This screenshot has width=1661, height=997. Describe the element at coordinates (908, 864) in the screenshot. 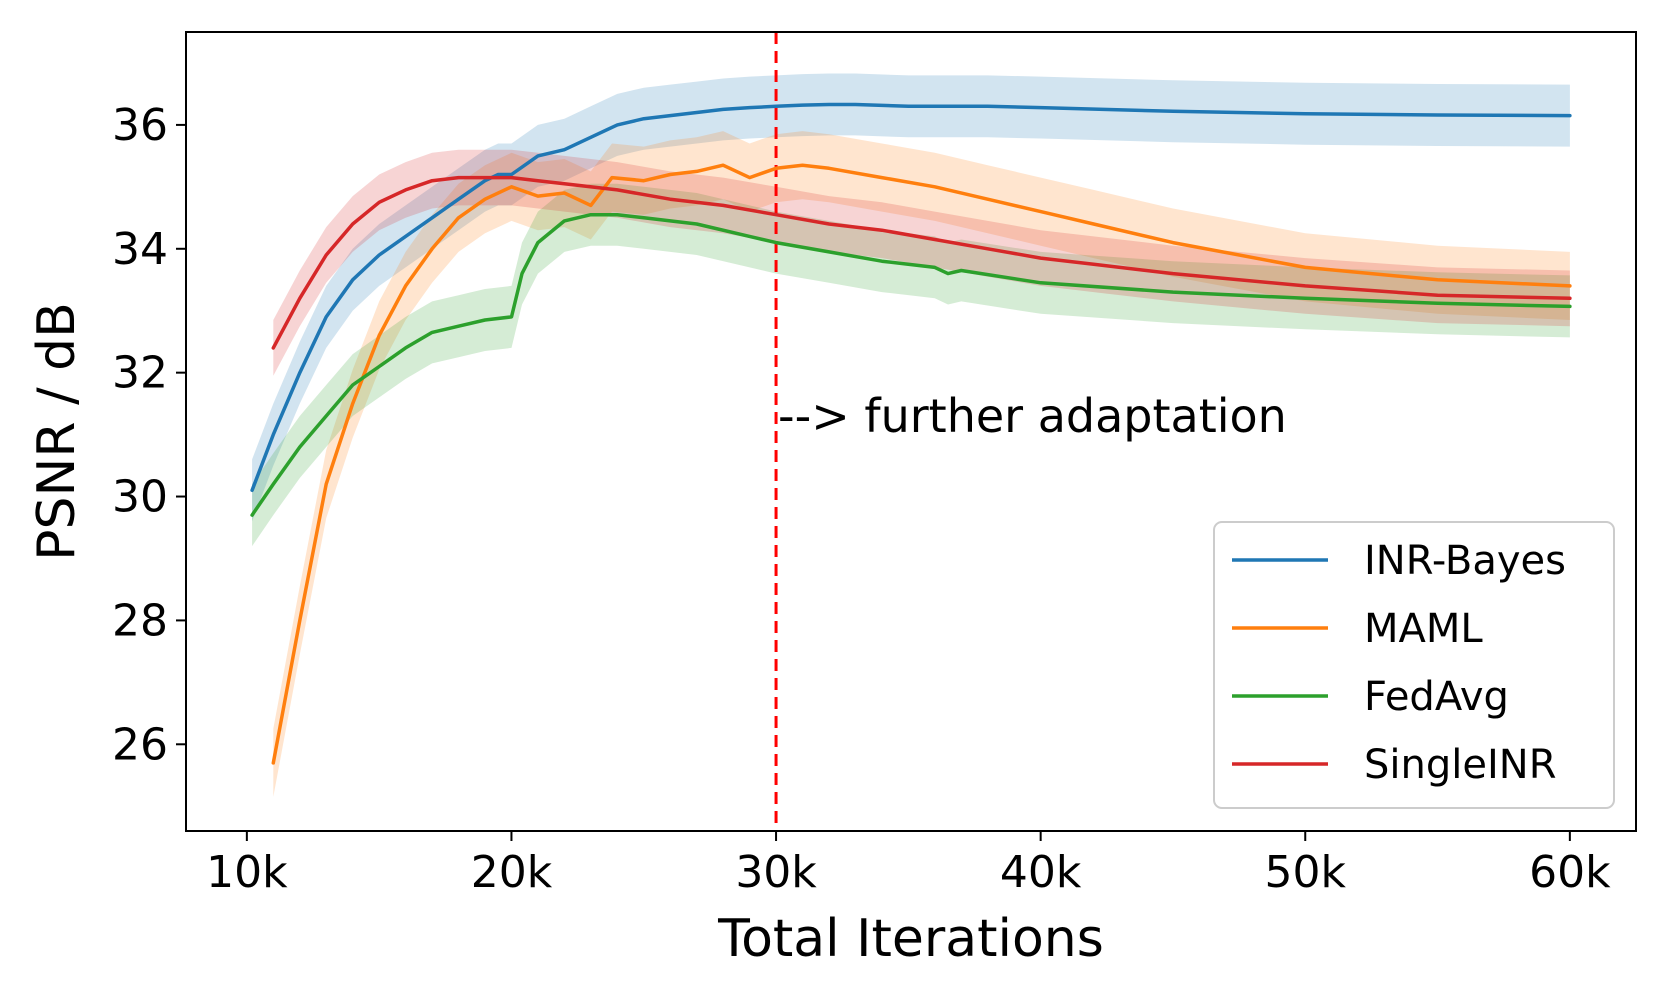

I see `x-axis-ticks: 10k 20k 30k 40k 50k 60k` at that location.